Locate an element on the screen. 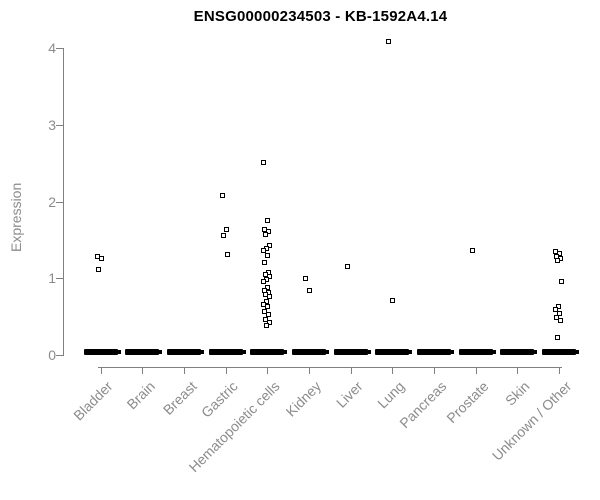 The width and height of the screenshot is (600, 500). y-tick-label: 0 is located at coordinates (52, 355).